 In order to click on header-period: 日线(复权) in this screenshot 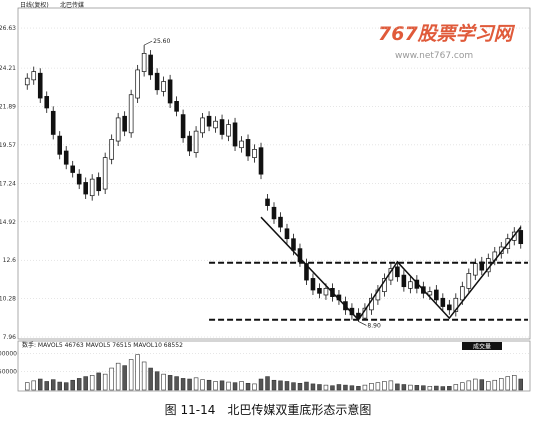, I will do `click(34, 5)`.